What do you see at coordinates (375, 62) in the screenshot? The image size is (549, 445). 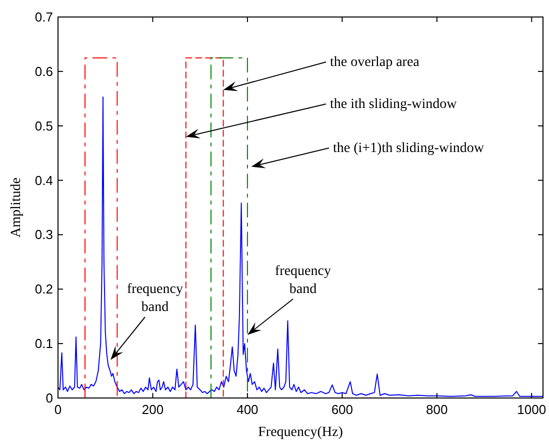 I see `annotation: the overlap area` at bounding box center [375, 62].